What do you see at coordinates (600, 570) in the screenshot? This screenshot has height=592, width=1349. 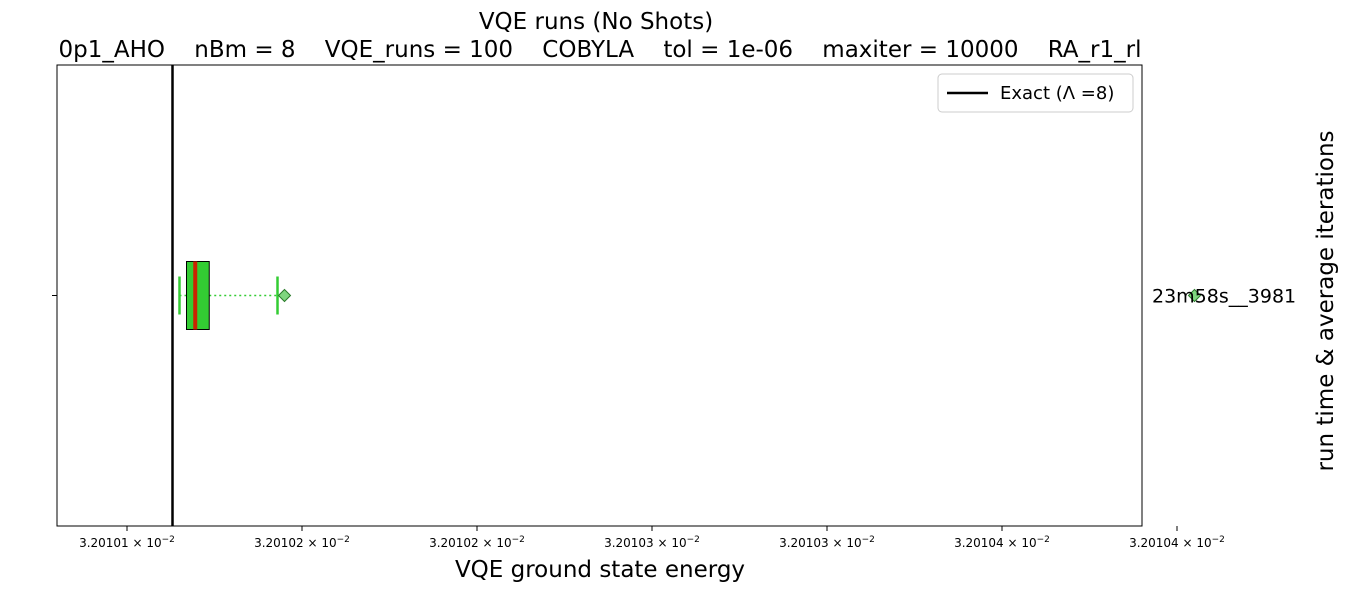 I see `x-axis-label: VQE ground state energy` at bounding box center [600, 570].